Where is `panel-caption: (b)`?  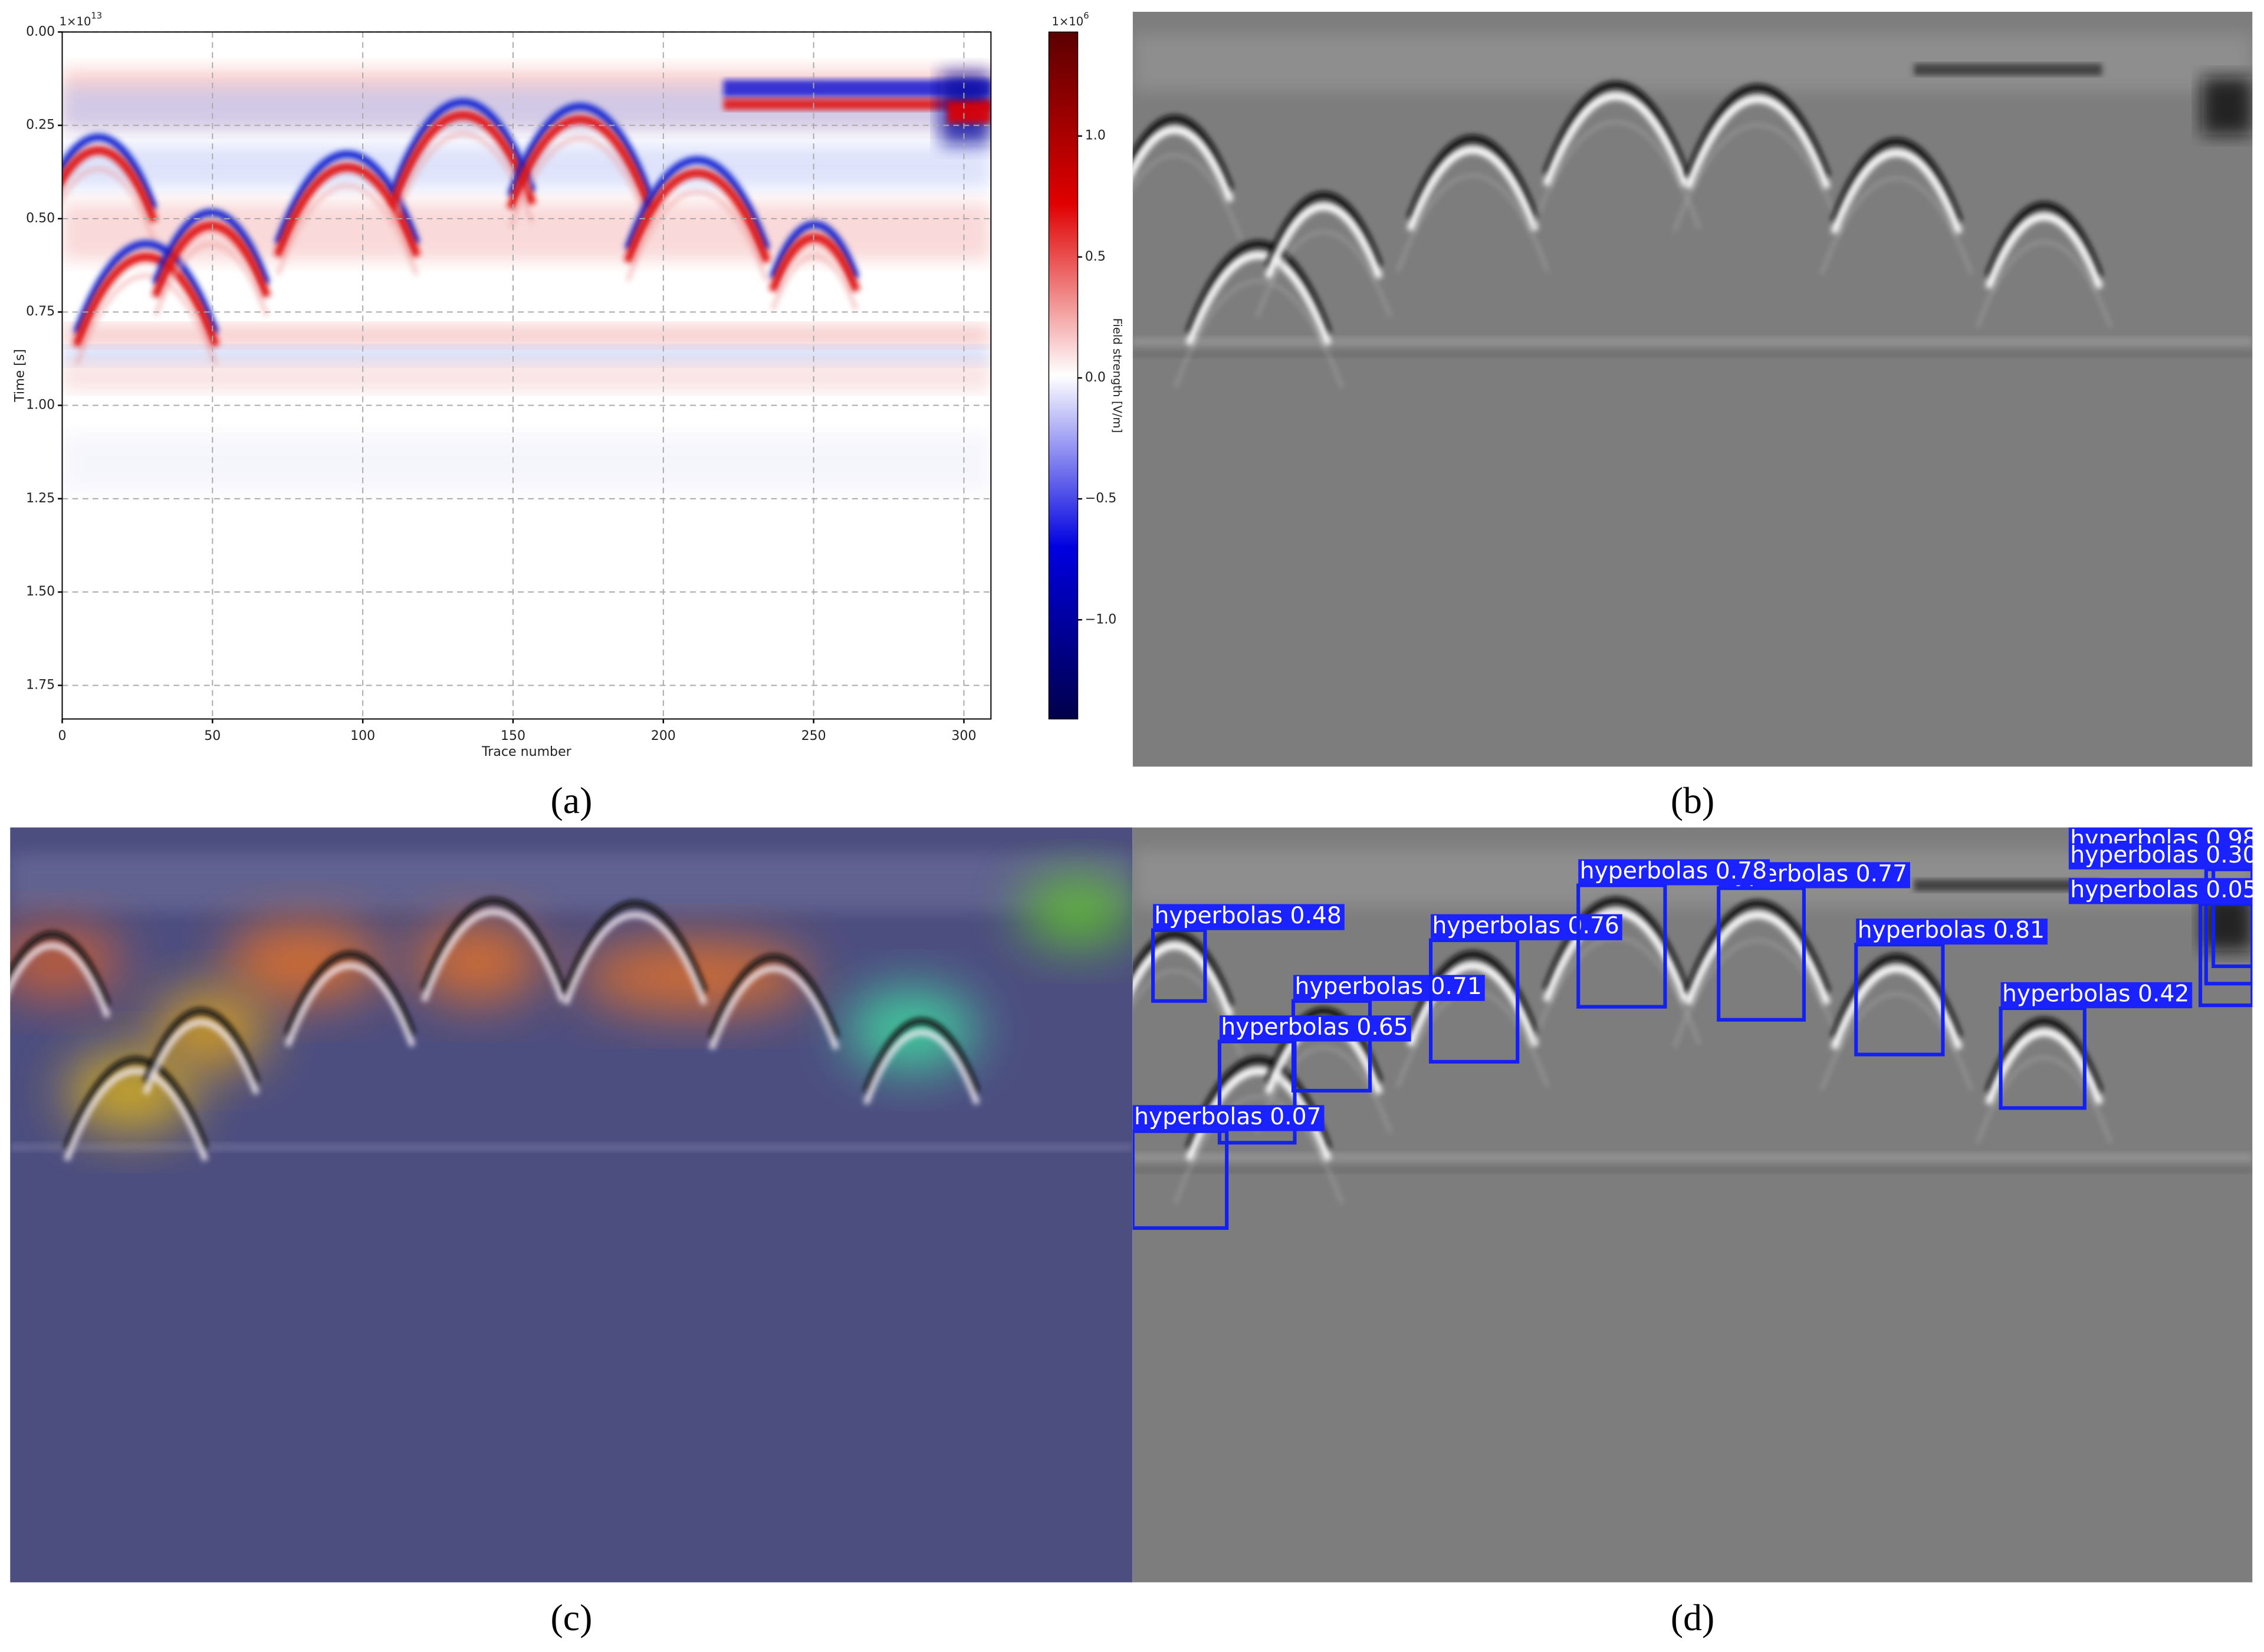 panel-caption: (b) is located at coordinates (1692, 800).